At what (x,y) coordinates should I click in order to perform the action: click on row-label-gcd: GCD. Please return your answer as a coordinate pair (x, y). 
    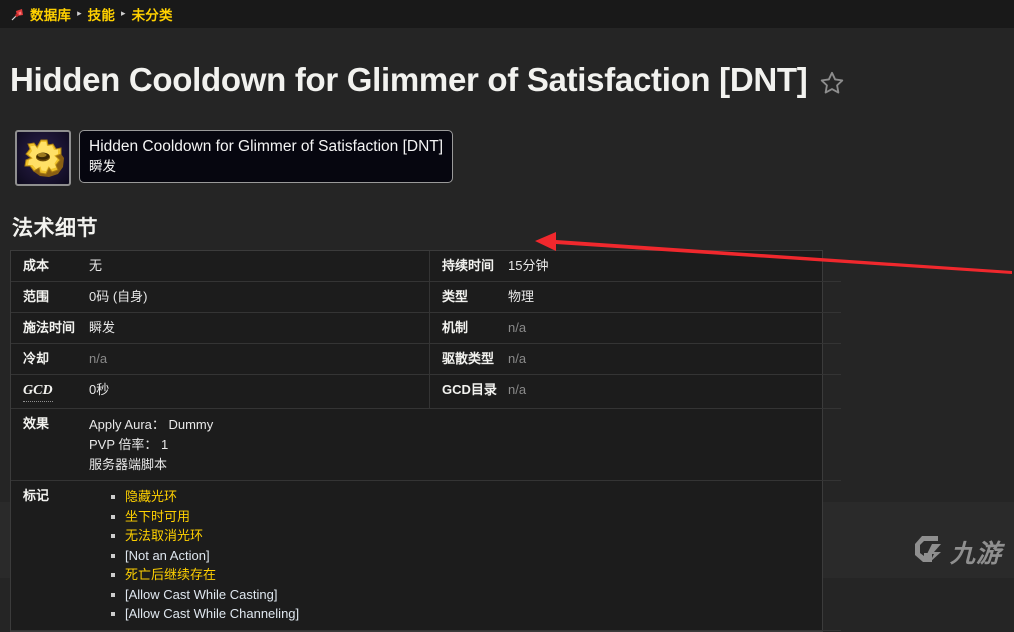
    Looking at the image, I should click on (38, 392).